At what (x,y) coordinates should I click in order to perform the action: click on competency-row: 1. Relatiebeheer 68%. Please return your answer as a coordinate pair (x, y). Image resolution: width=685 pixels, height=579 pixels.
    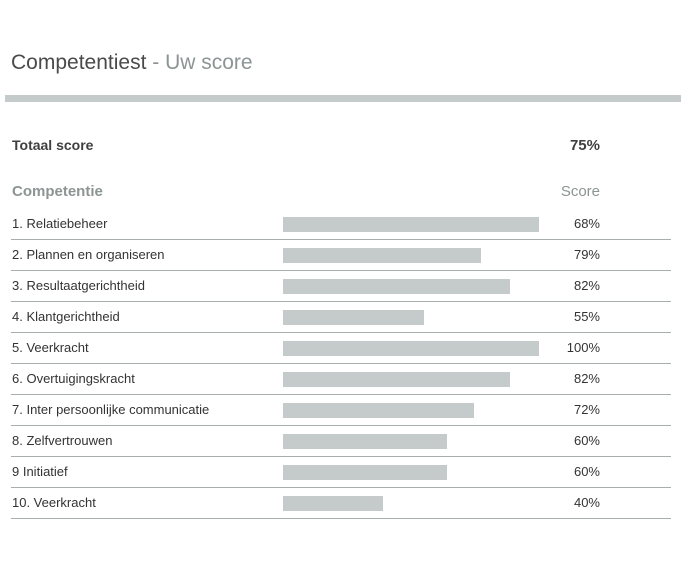
    Looking at the image, I should click on (341, 224).